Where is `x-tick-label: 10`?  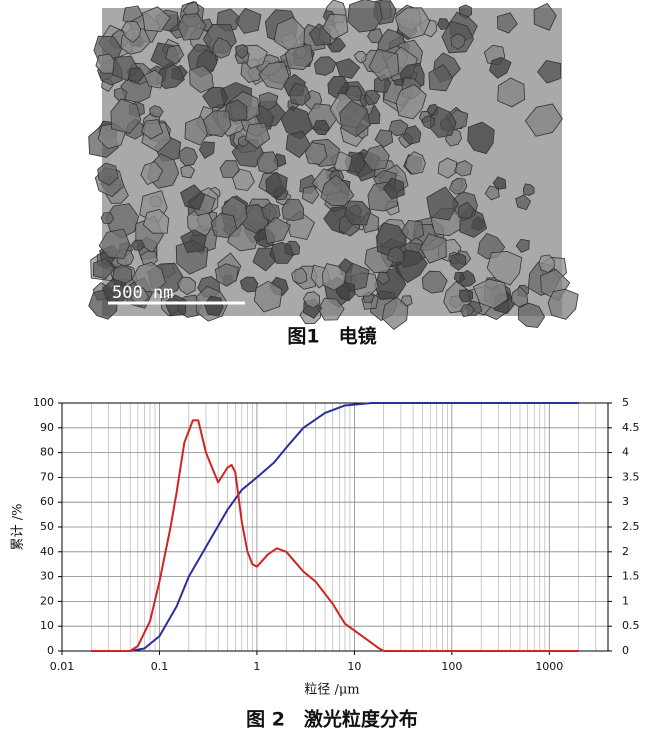 x-tick-label: 10 is located at coordinates (354, 666).